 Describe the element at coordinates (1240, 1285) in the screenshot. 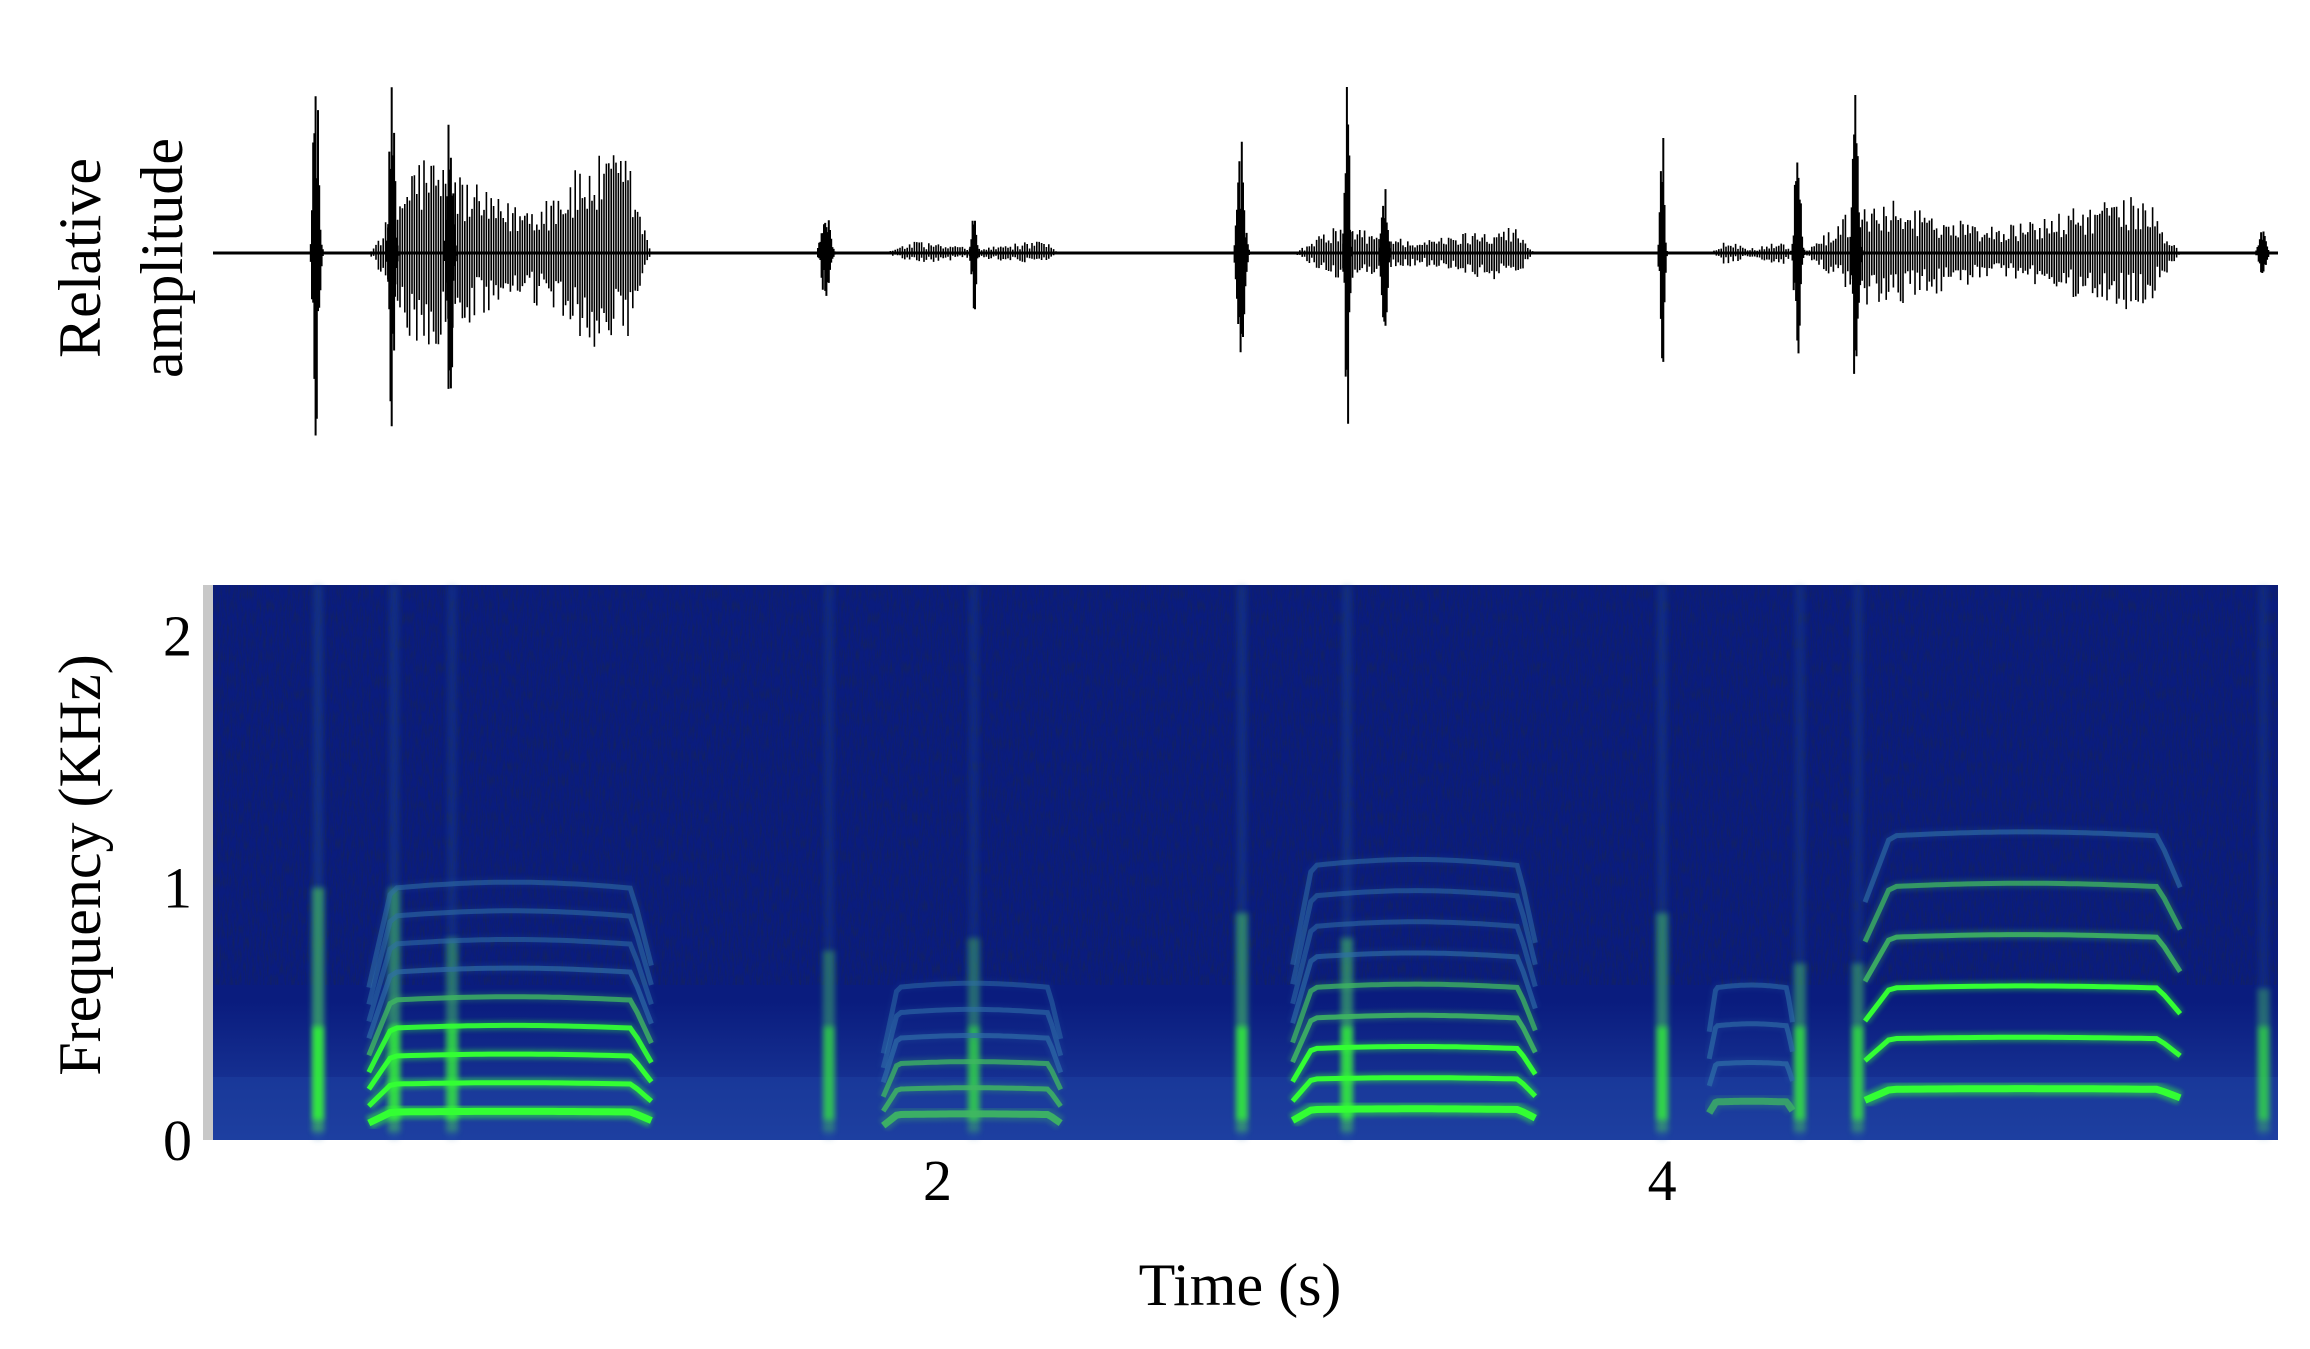

I see `x-axis-label: Time (s)` at that location.